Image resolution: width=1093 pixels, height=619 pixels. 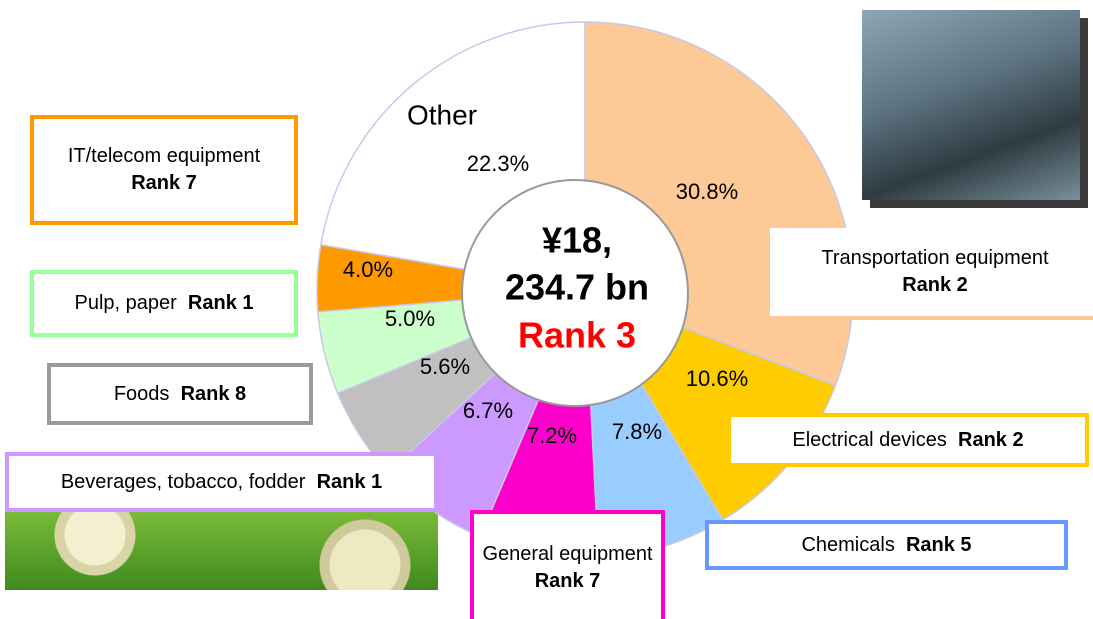 I want to click on value-label: 30.8%, so click(x=707, y=191).